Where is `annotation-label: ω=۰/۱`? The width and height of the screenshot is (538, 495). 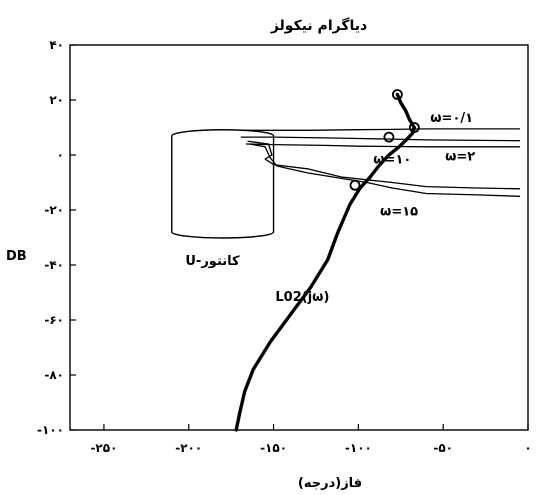
annotation-label: ω=۰/۱ is located at coordinates (451, 118).